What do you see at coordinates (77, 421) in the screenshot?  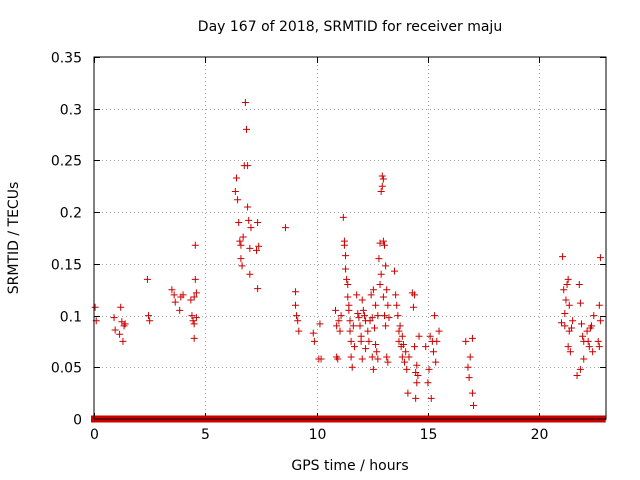 I see `y-tick-label: 0` at bounding box center [77, 421].